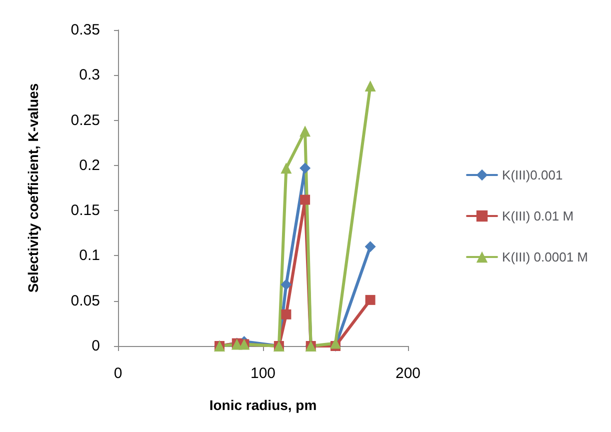 This screenshot has height=432, width=611. I want to click on y-tick-label: 0.05, so click(85, 301).